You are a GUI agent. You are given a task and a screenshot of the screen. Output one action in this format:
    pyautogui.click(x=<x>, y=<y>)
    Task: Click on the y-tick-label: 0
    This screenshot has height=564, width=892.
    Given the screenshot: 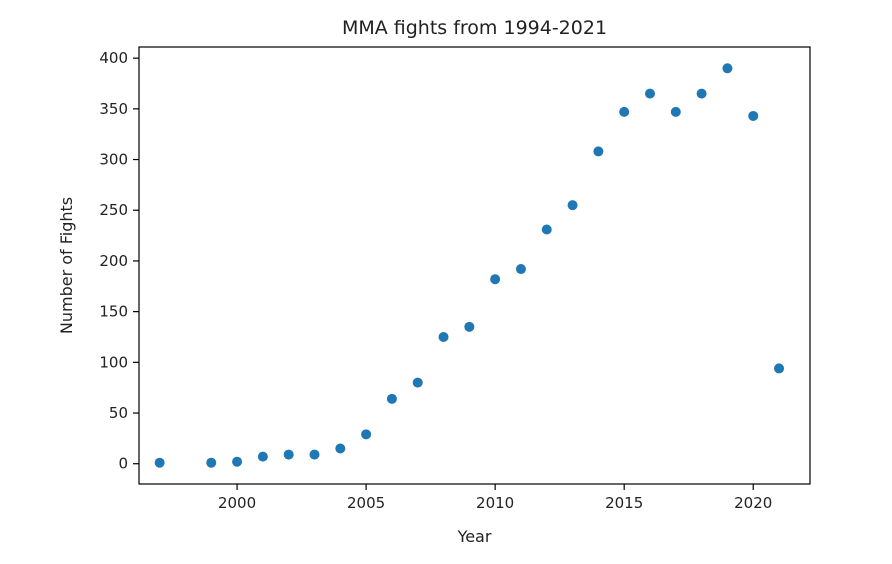 What is the action you would take?
    pyautogui.click(x=123, y=464)
    